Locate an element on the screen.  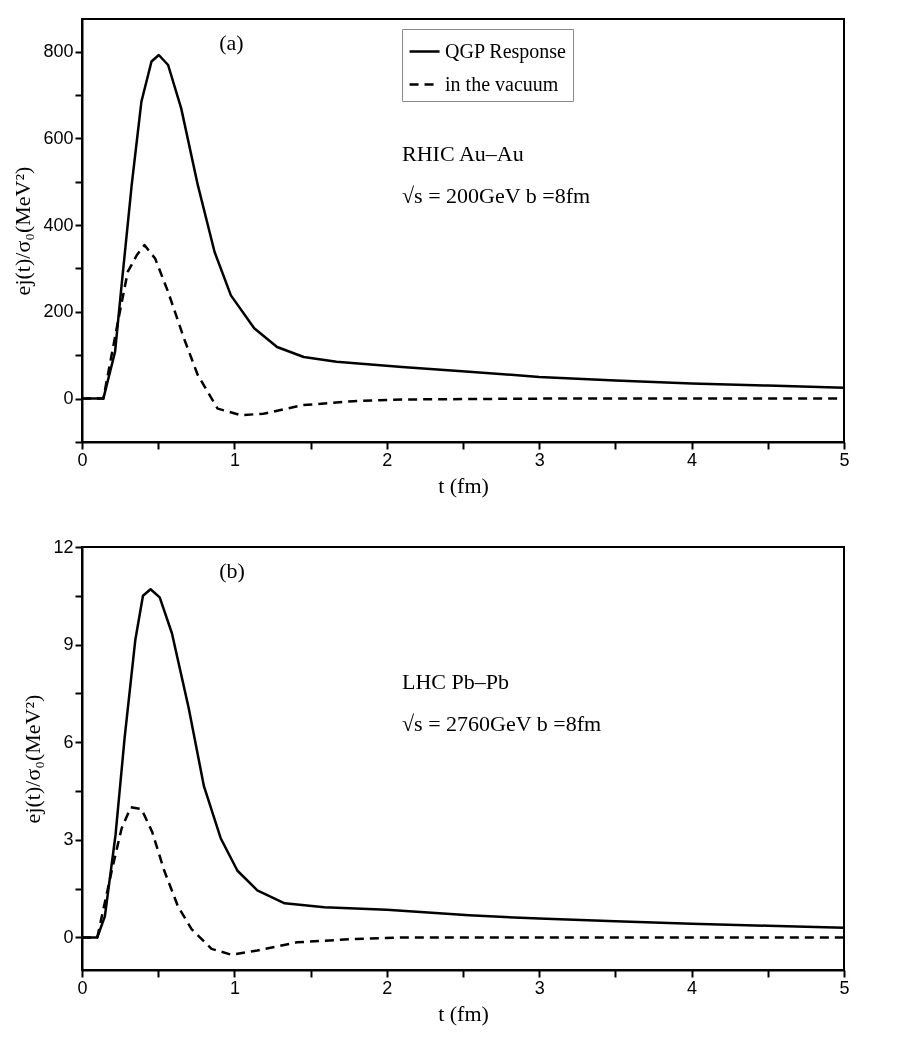
annotation: RHIC Au–Au is located at coordinates (463, 153).